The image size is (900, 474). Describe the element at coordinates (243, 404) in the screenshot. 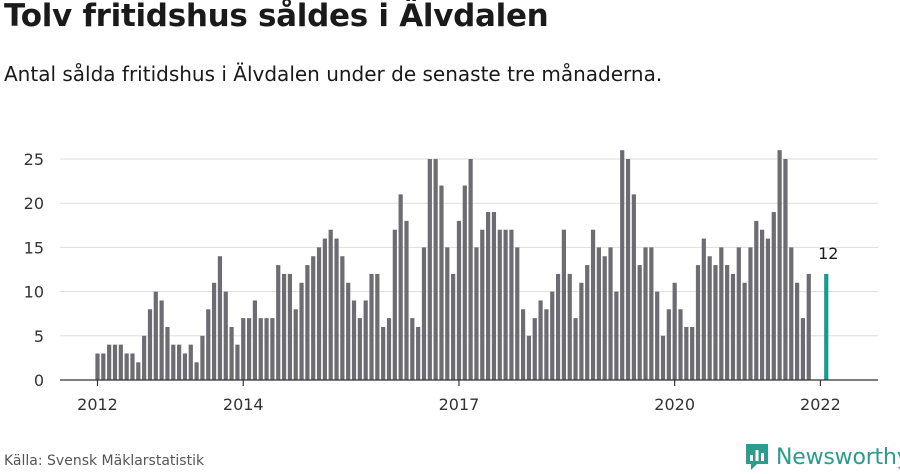

I see `x-tick-label: 2014` at that location.